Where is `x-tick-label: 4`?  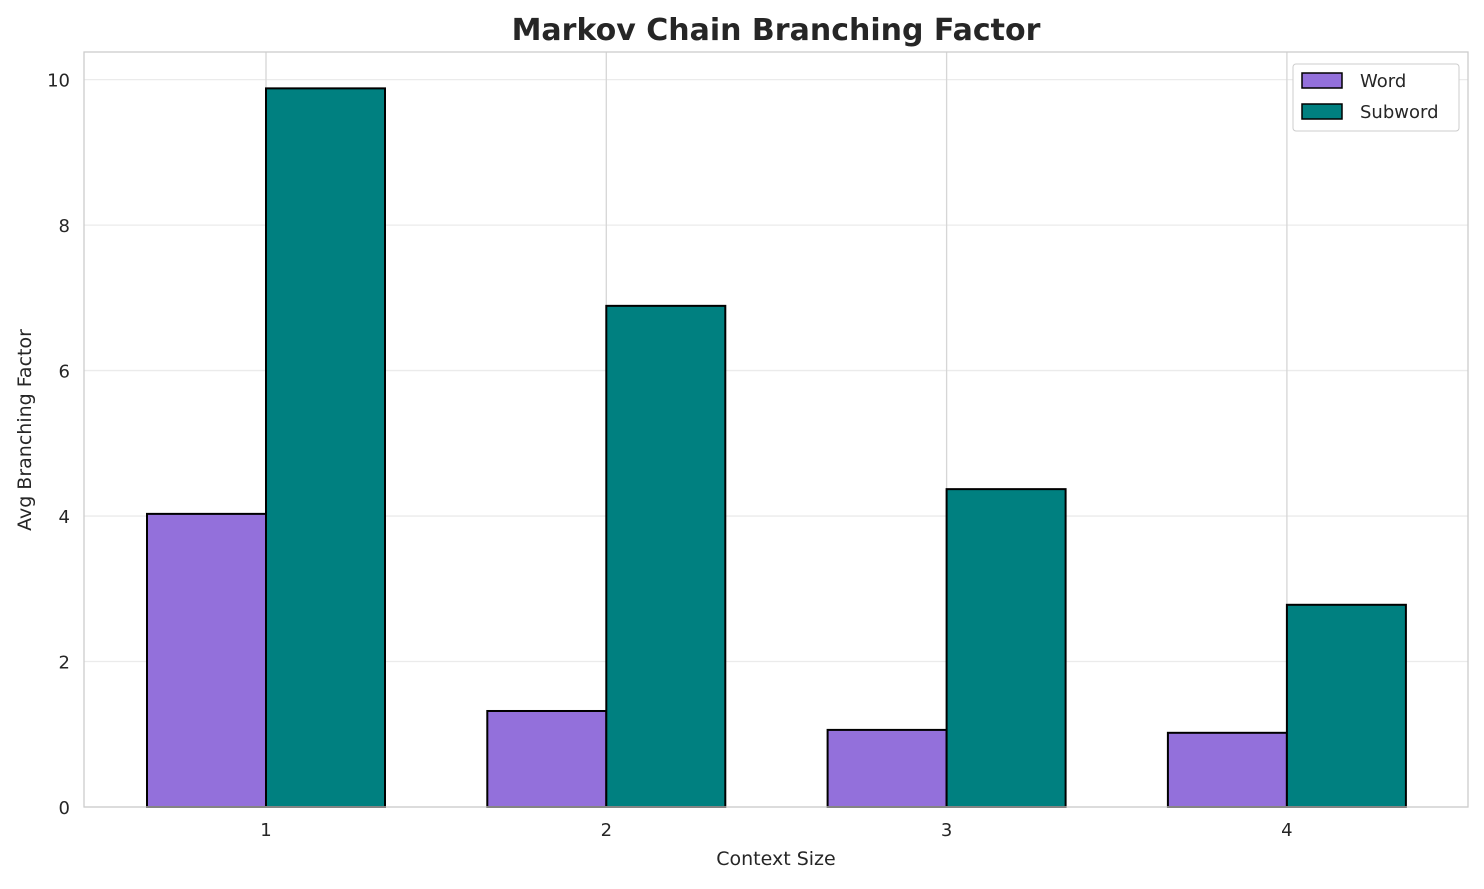 x-tick-label: 4 is located at coordinates (1286, 830).